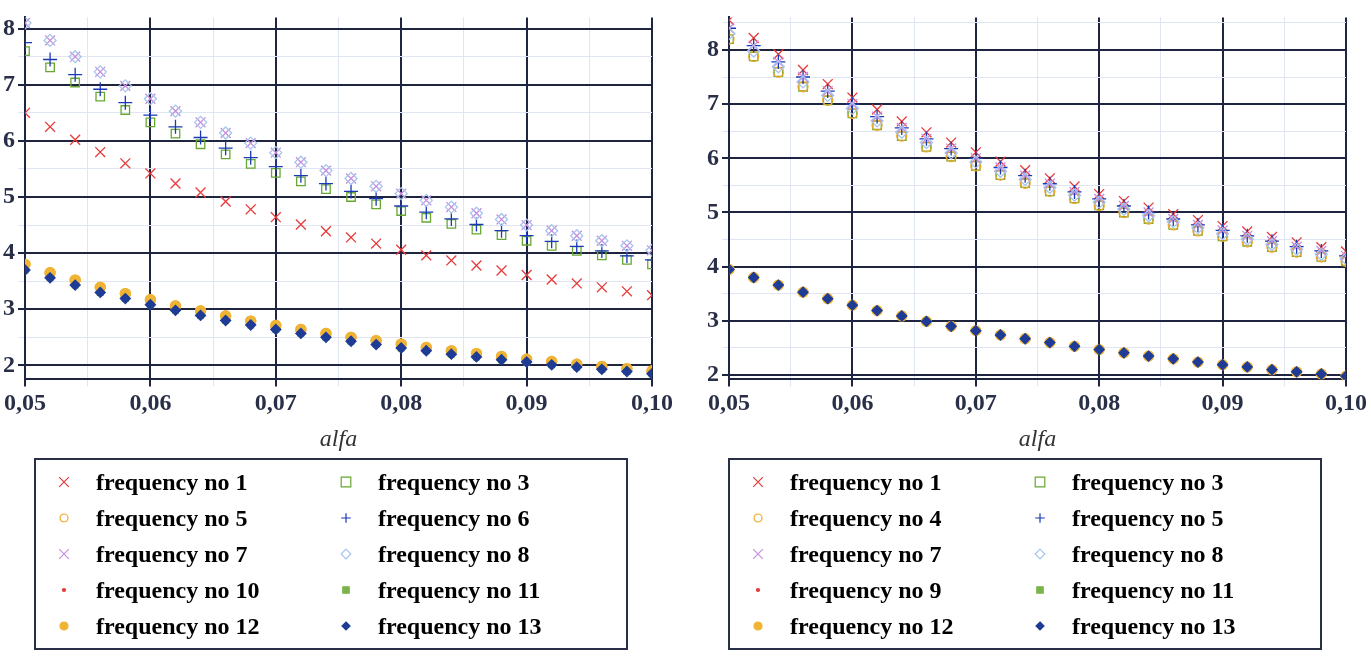 This screenshot has height=663, width=1371. I want to click on legend-label: frequency no 10, so click(178, 590).